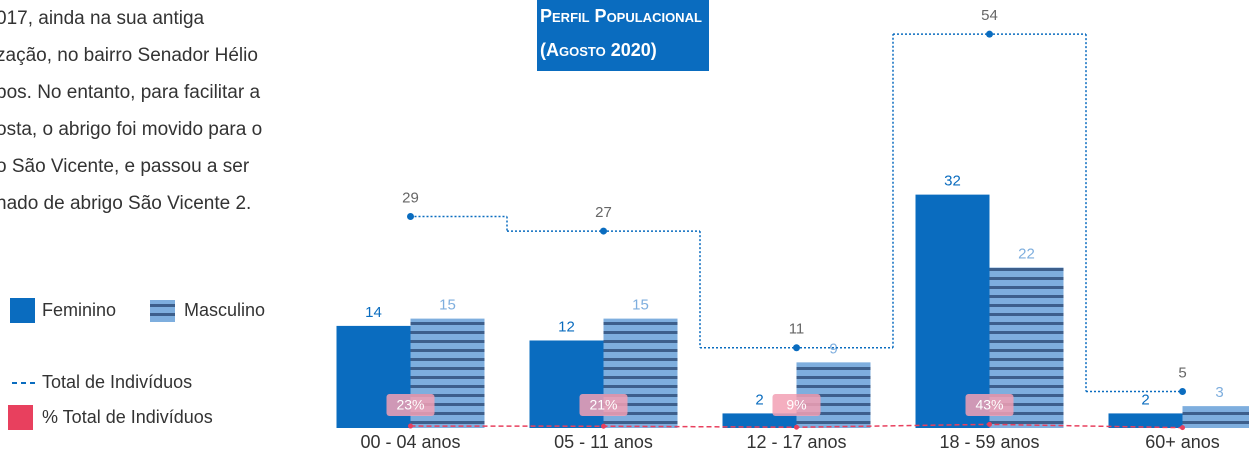  What do you see at coordinates (373, 312) in the screenshot?
I see `data-label: 14` at bounding box center [373, 312].